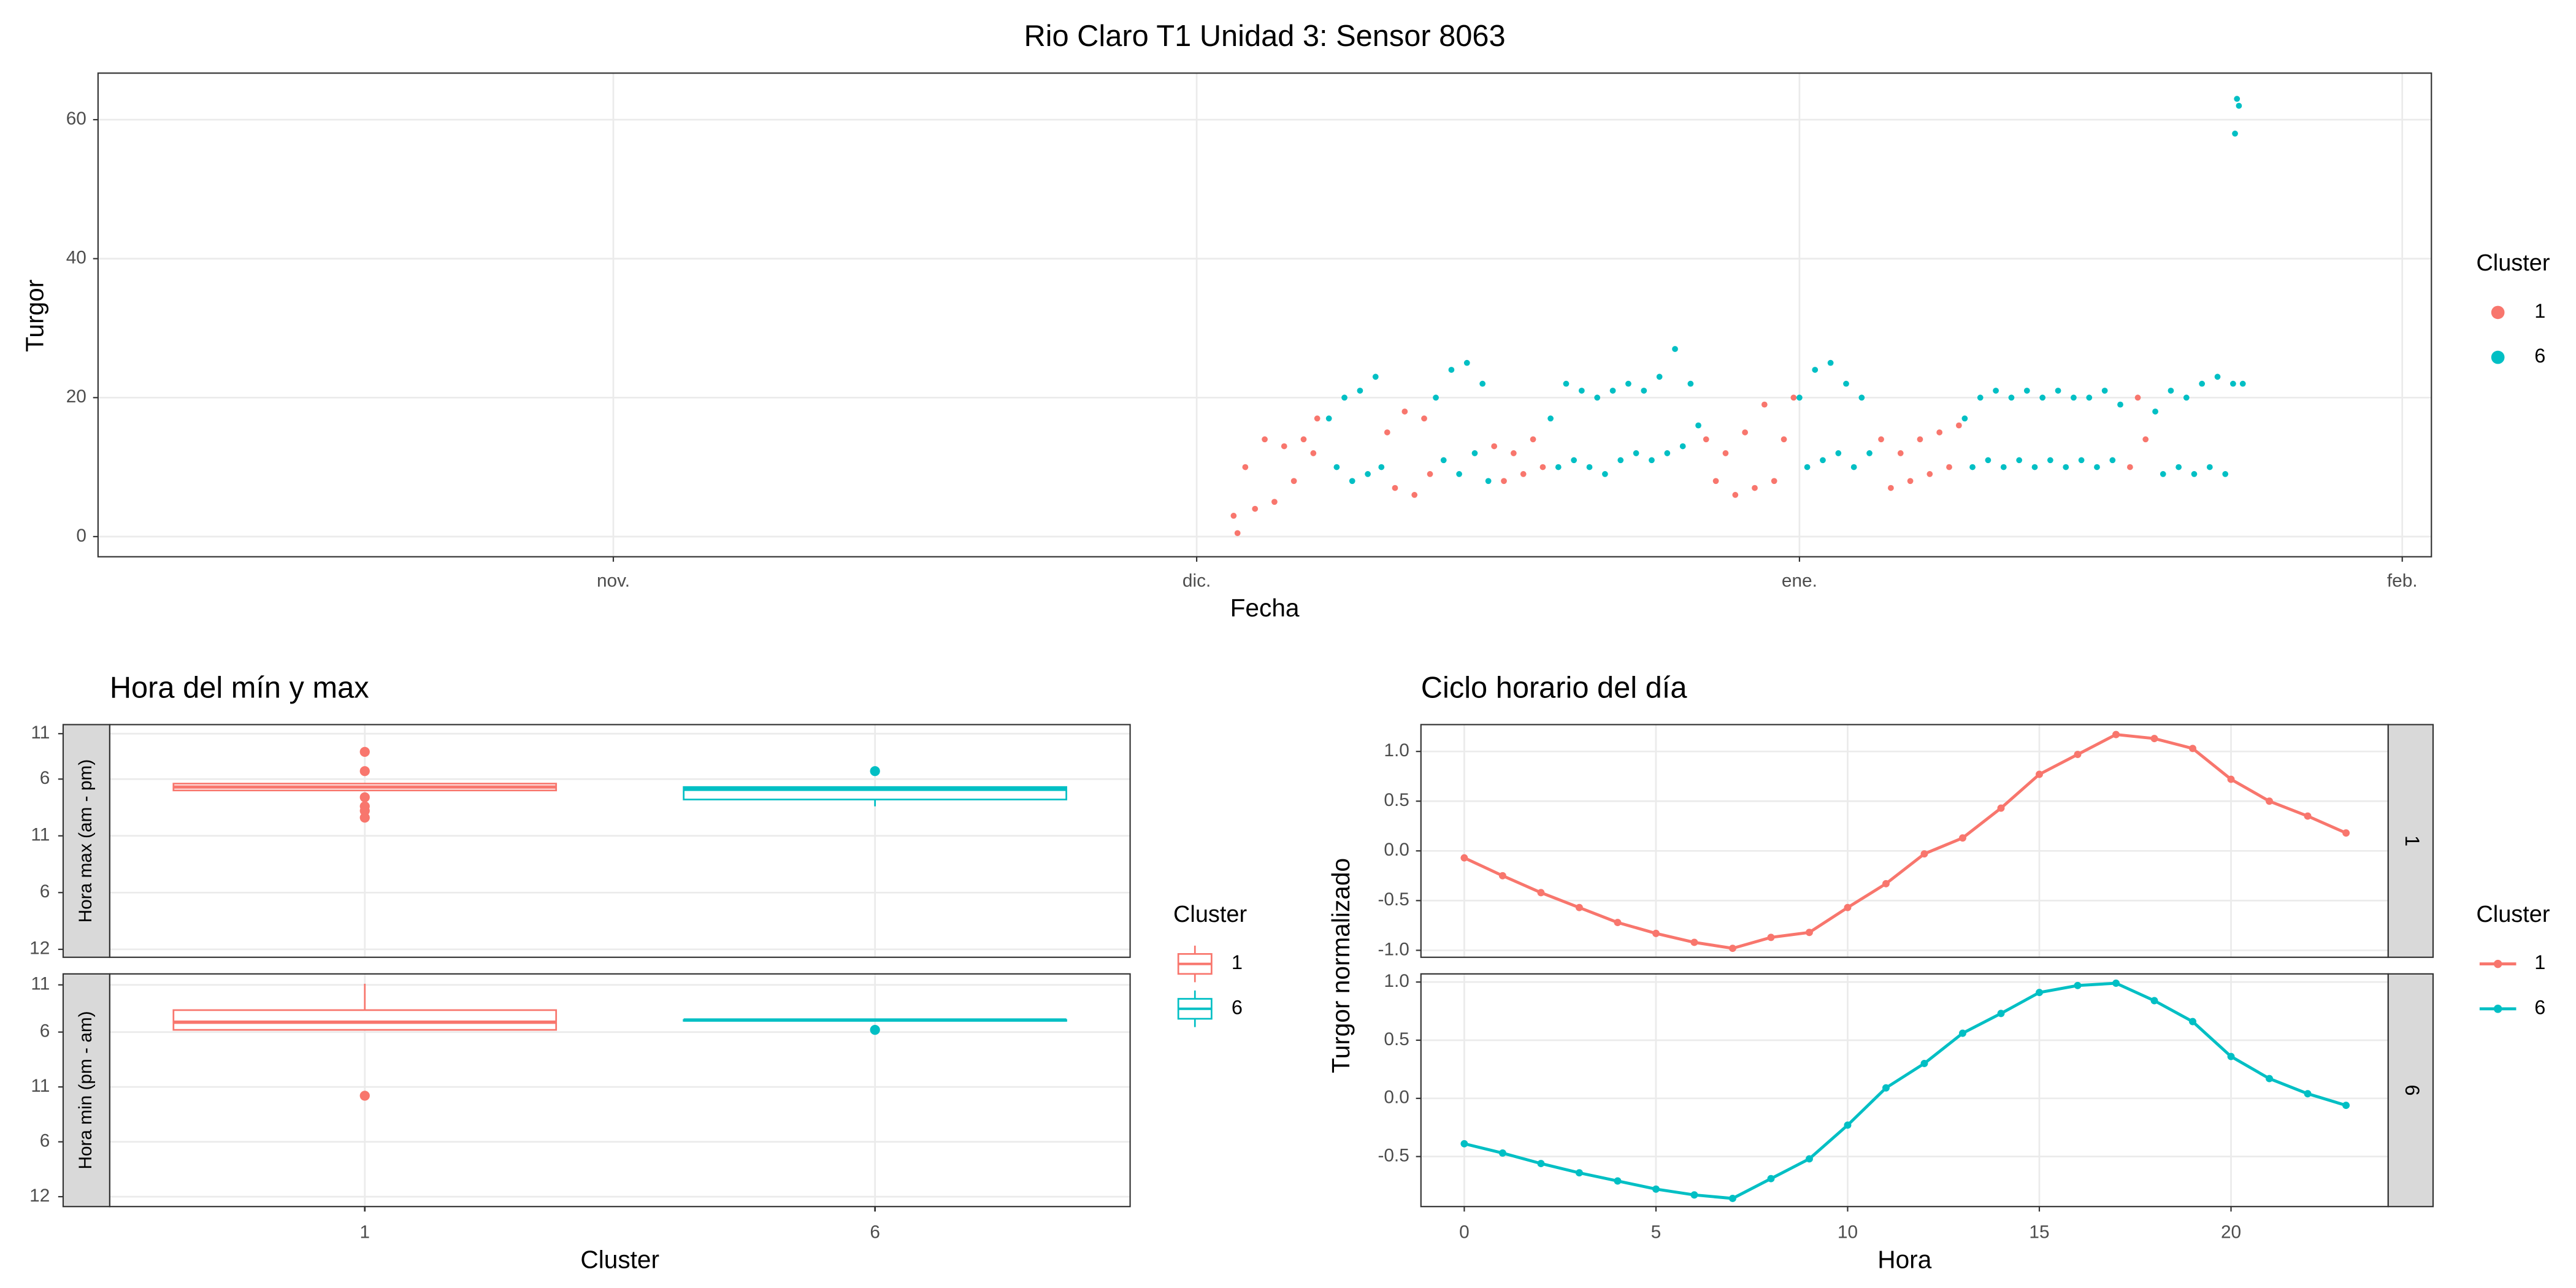 This screenshot has height=1288, width=2576. Describe the element at coordinates (34, 316) in the screenshot. I see `y-axis-label: Turgor` at that location.